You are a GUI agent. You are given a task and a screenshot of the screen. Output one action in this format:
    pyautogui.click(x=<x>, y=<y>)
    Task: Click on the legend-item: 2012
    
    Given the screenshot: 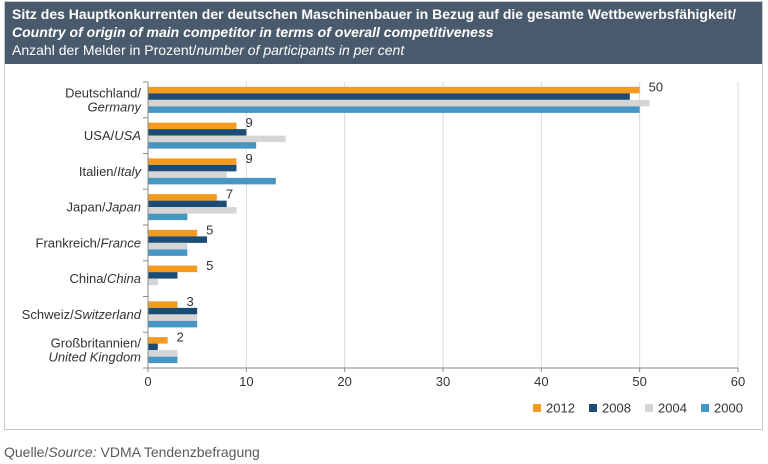 What is the action you would take?
    pyautogui.click(x=554, y=408)
    